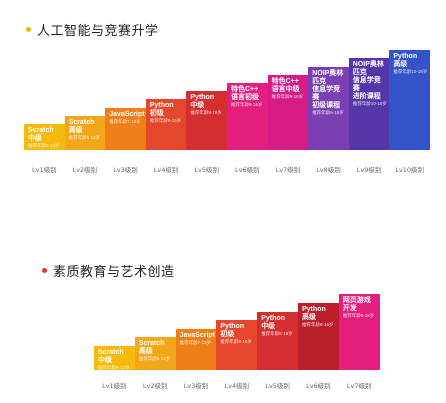 The width and height of the screenshot is (446, 403). Describe the element at coordinates (247, 104) in the screenshot. I see `recommended-age: 推荐年龄9-16岁` at that location.